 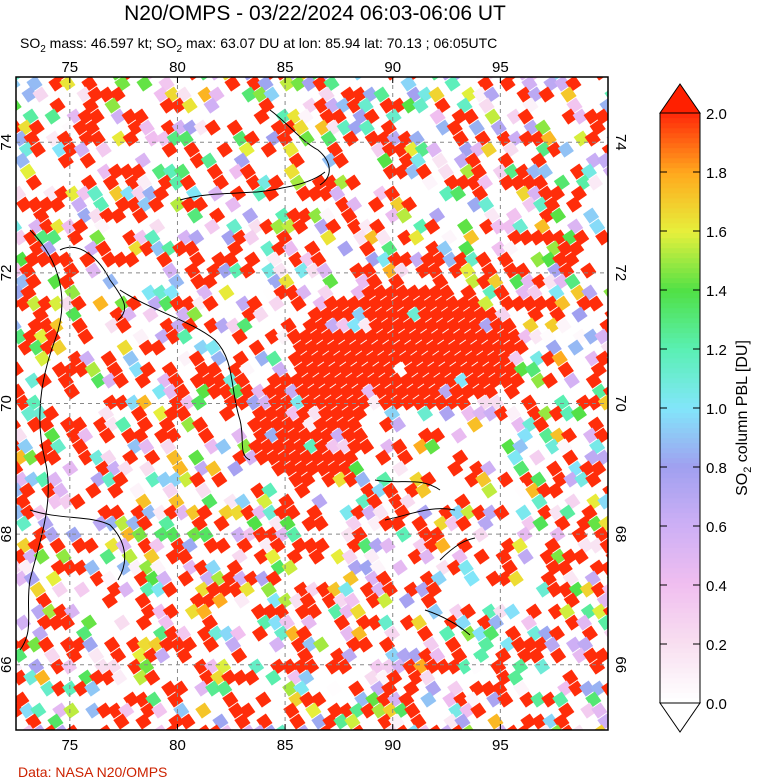 What do you see at coordinates (716, 586) in the screenshot?
I see `colorbar-tick-label: 0.4` at bounding box center [716, 586].